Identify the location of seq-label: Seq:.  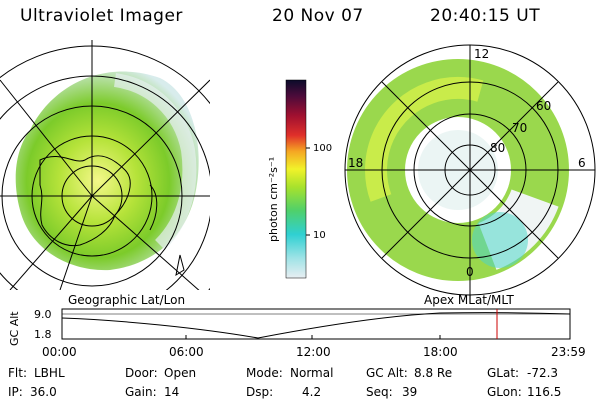
(379, 392).